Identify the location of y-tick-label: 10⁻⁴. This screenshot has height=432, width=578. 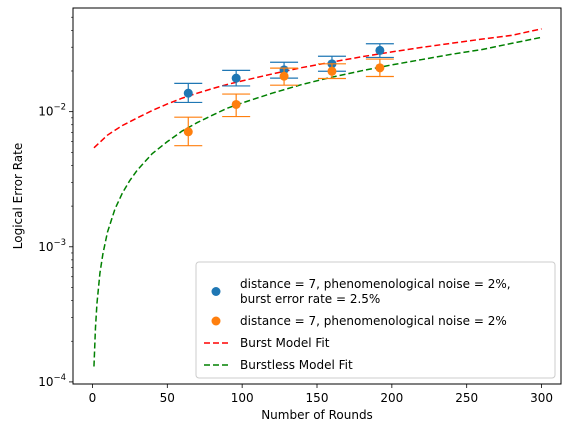
(52, 381).